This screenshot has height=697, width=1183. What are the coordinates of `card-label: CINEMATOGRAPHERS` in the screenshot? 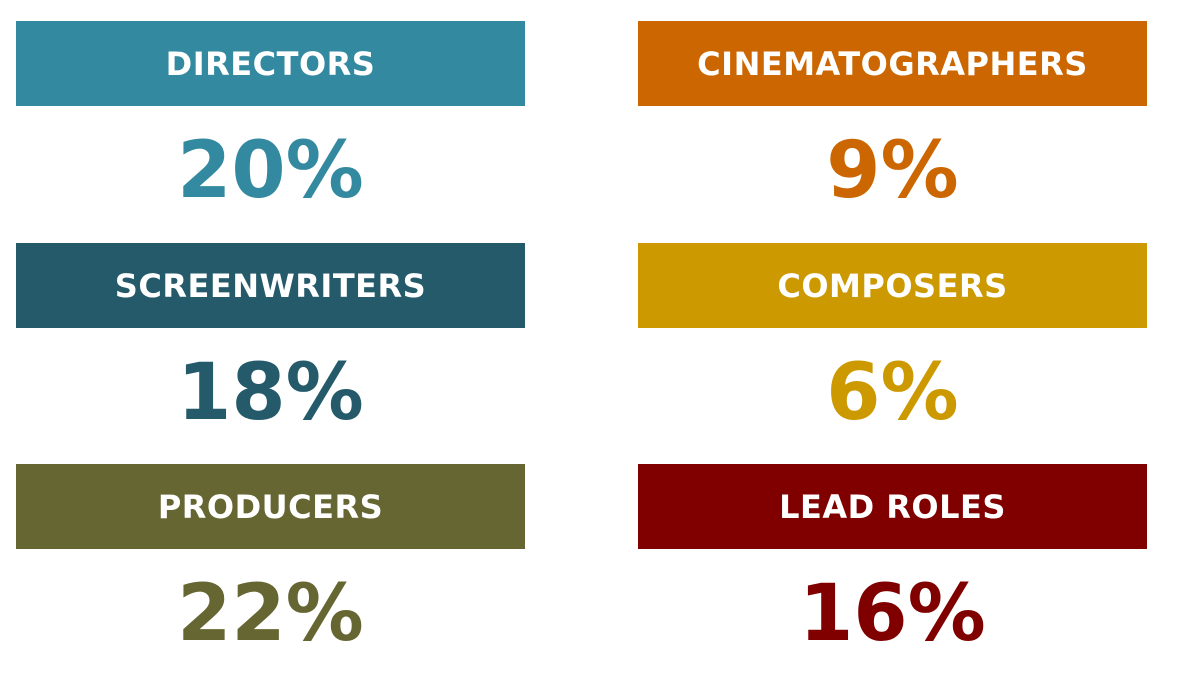 It's located at (892, 63).